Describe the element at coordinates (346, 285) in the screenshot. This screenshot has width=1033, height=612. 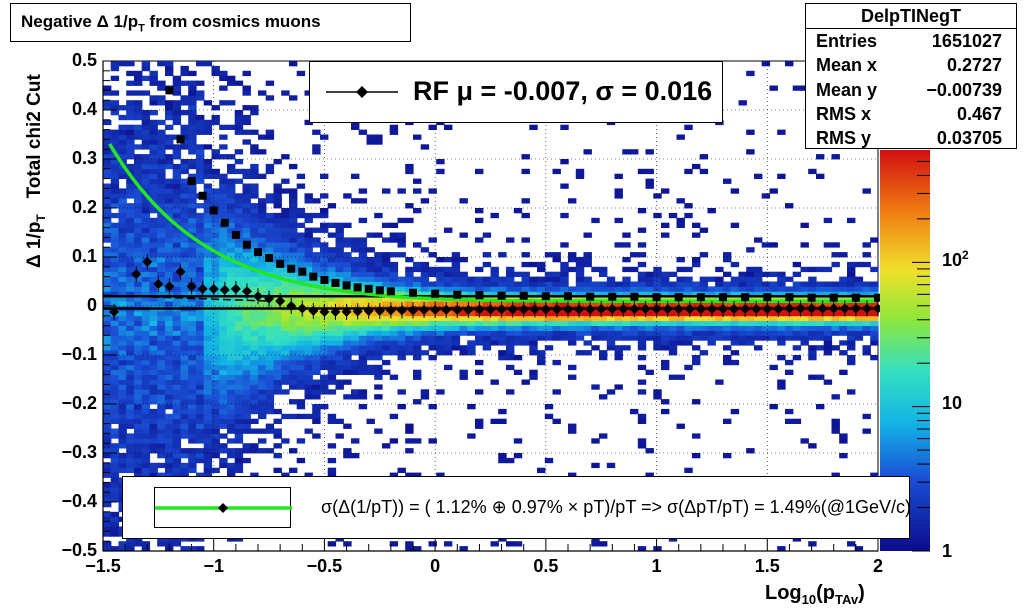
I see `sigma-point` at that location.